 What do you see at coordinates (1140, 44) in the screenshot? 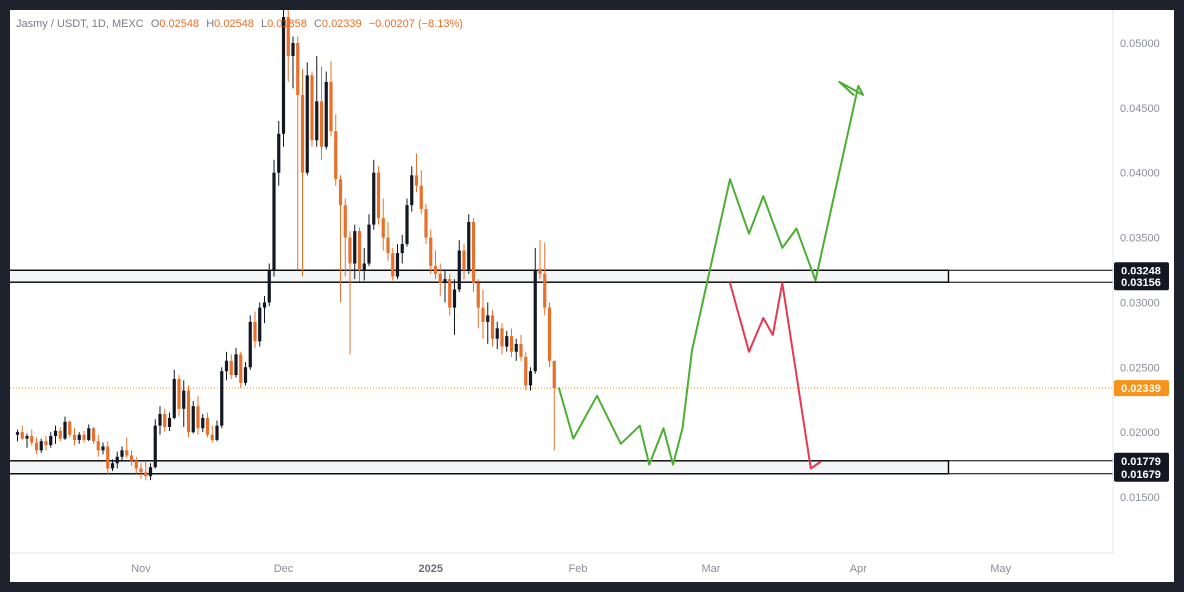
I see `y-tick-label: 0.05000` at bounding box center [1140, 44].